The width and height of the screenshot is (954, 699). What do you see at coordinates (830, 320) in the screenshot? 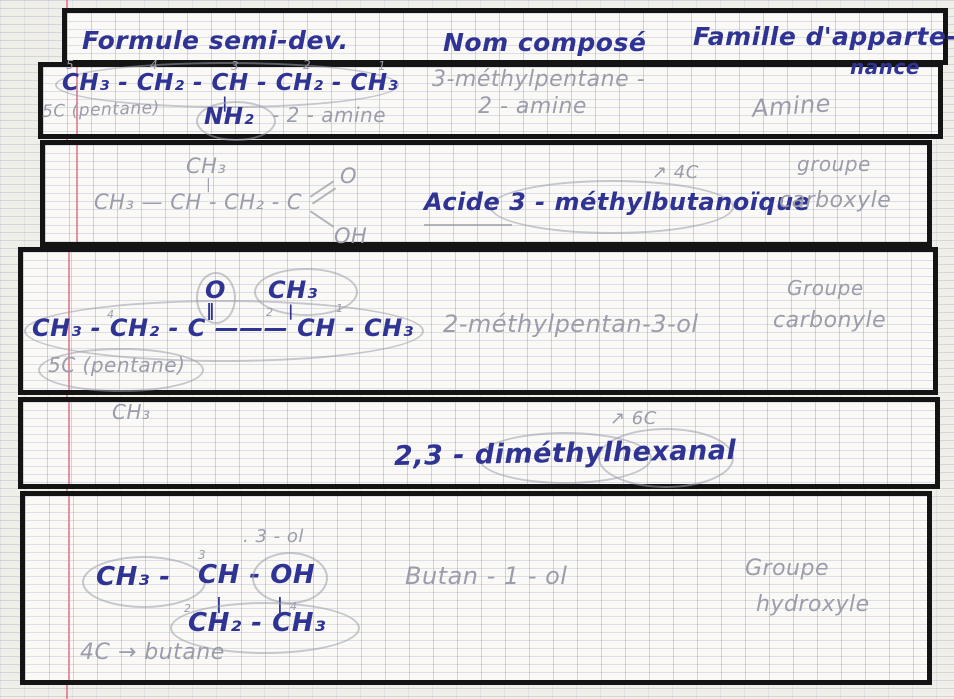
I see `family-row3-cont: carbonyle` at bounding box center [830, 320].